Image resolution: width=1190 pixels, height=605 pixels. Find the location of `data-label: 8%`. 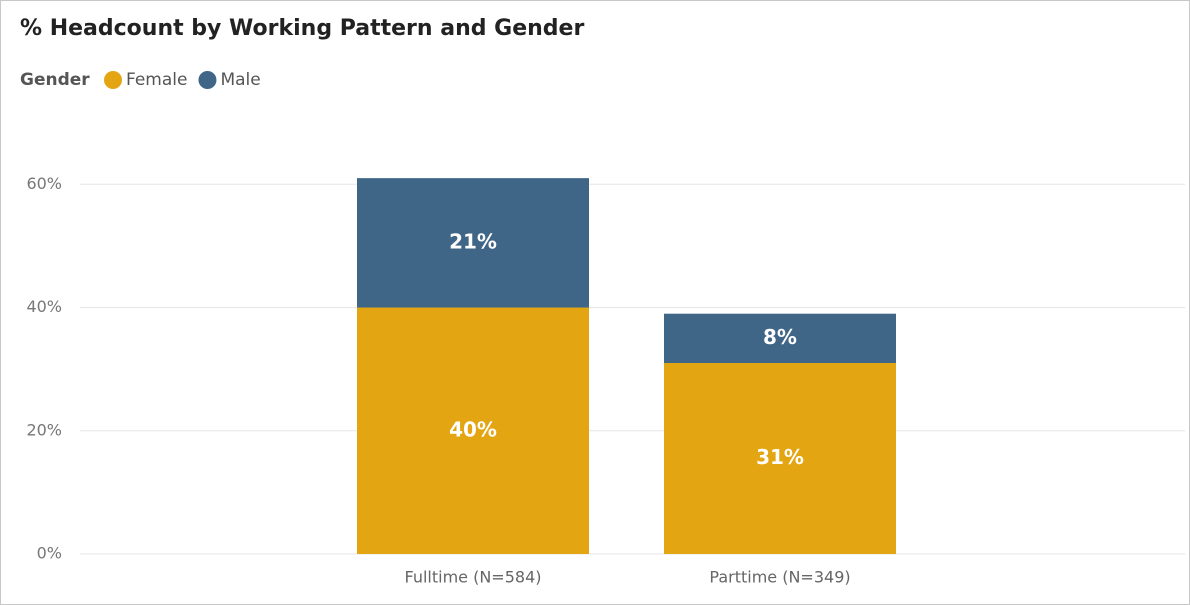

data-label: 8% is located at coordinates (780, 337).